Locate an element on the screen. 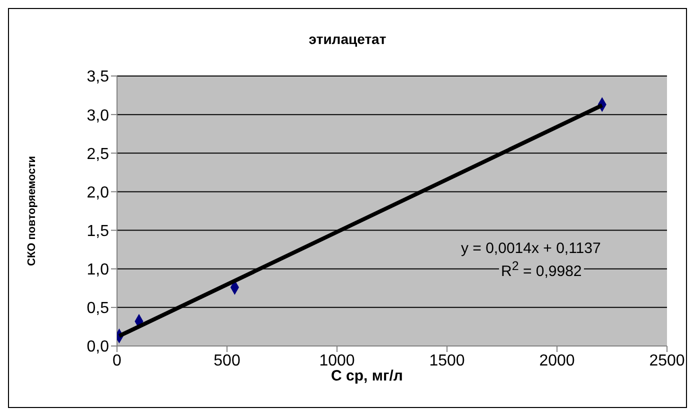 This screenshot has width=695, height=416. y-tick-label: 3,0 is located at coordinates (98, 115).